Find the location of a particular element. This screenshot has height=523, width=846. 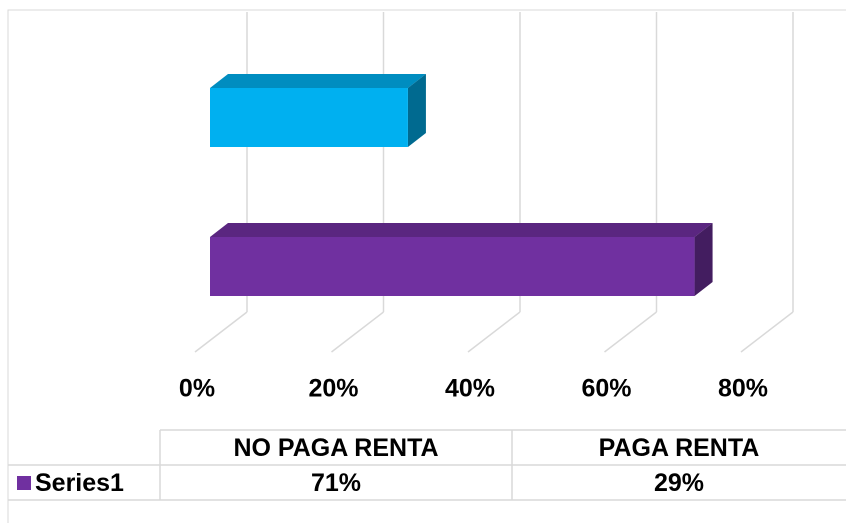

x-tick-label: 60% is located at coordinates (606, 389).